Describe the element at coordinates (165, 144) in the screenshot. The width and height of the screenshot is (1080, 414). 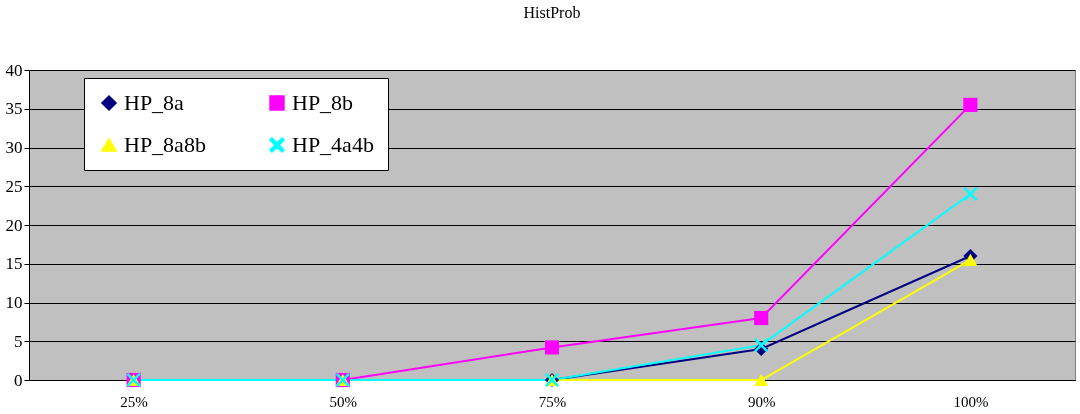
I see `legend-label: HP_8a8b` at that location.